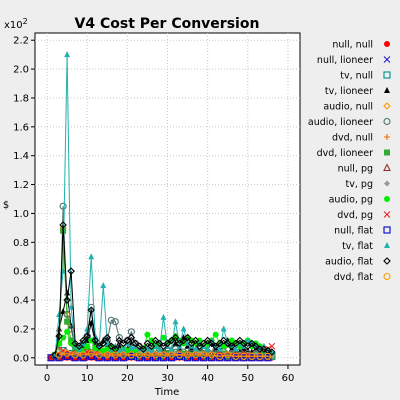  Describe the element at coordinates (366, 246) in the screenshot. I see `legend-item: tv, flat` at that location.